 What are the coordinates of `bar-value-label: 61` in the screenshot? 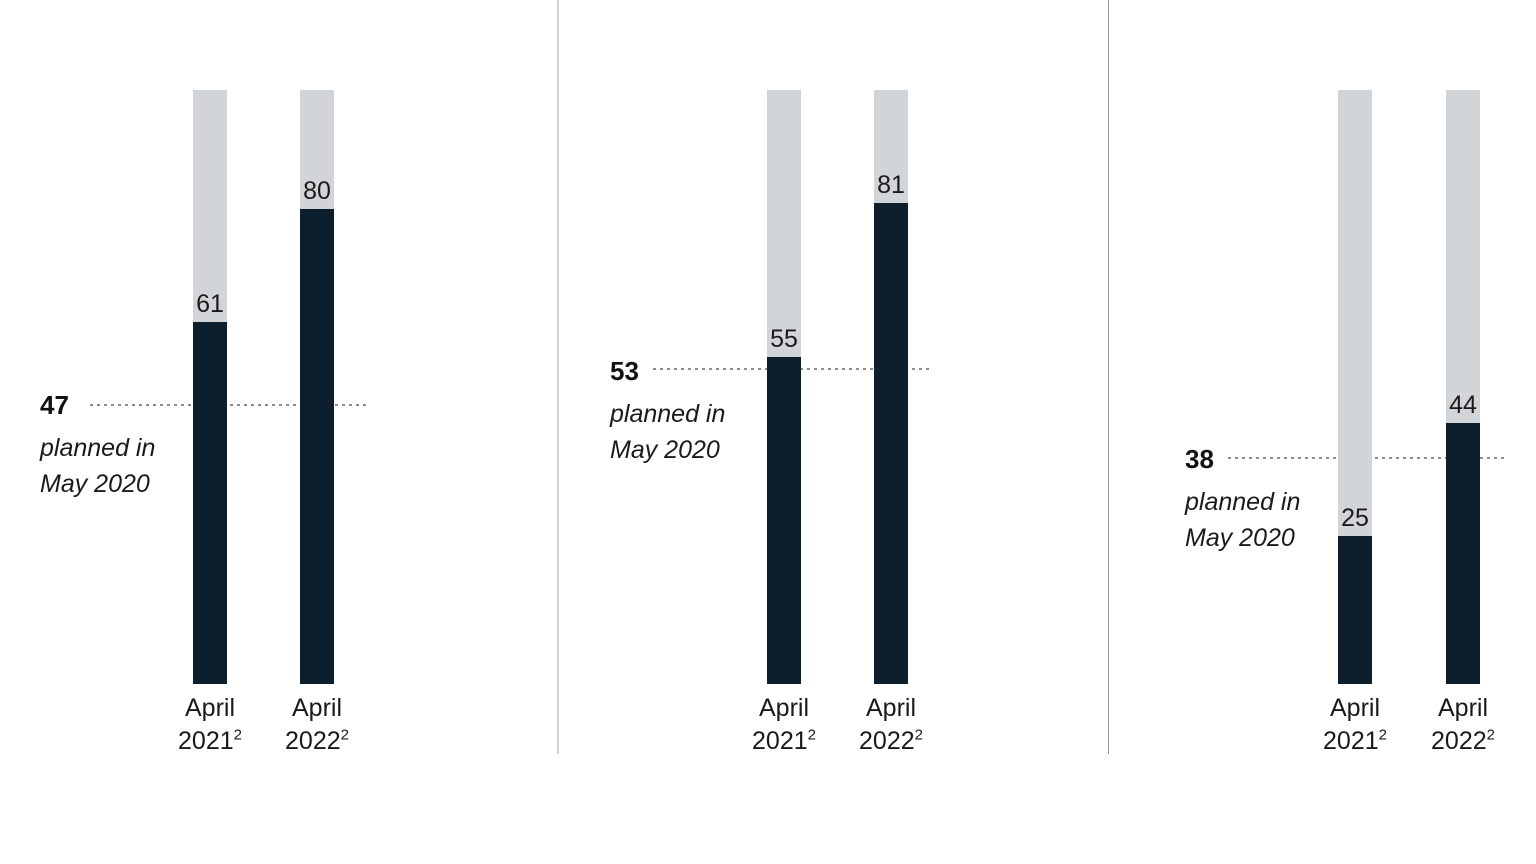 It's located at (210, 303).